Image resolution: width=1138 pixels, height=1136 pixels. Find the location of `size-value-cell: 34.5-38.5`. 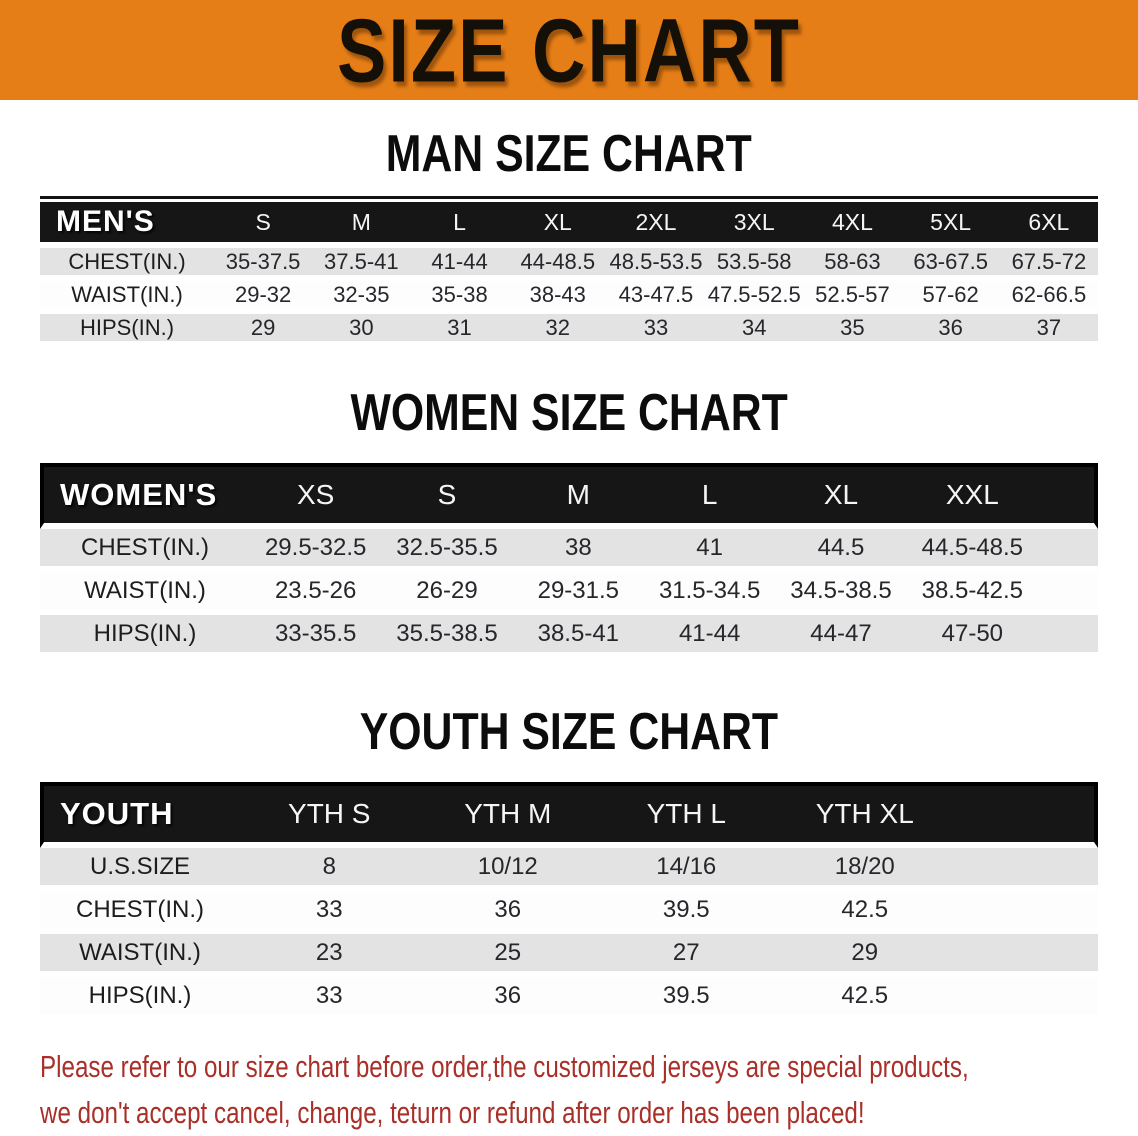

size-value-cell: 34.5-38.5 is located at coordinates (841, 593).